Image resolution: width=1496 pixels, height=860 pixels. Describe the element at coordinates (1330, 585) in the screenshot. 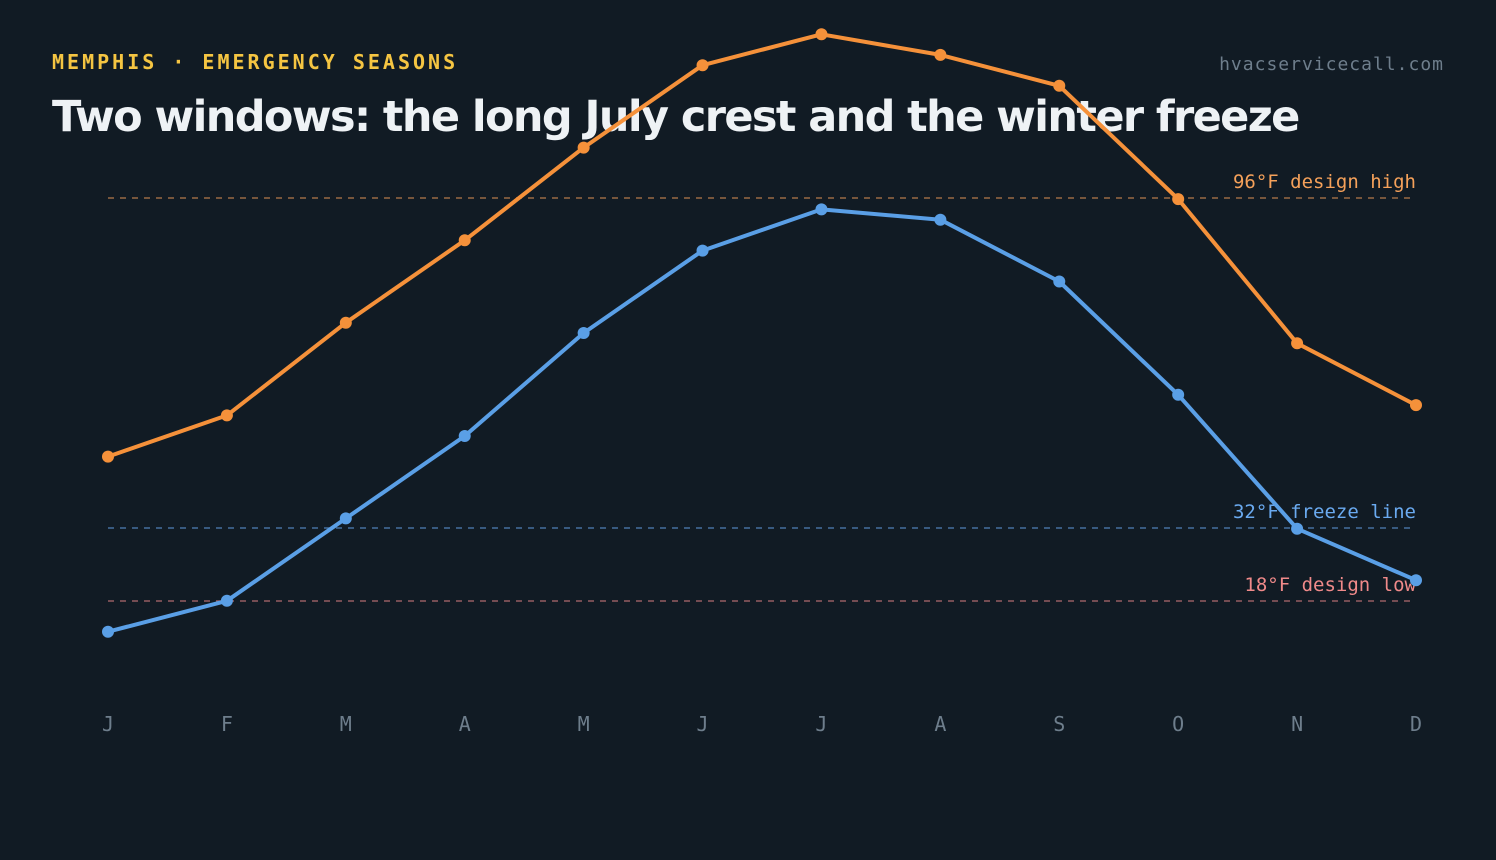

I see `design-low-label: 18°F design low` at that location.